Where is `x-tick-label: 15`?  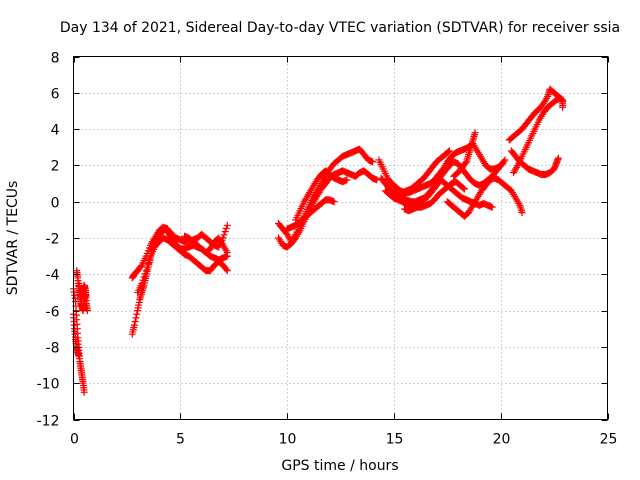 x-tick-label: 15 is located at coordinates (395, 440).